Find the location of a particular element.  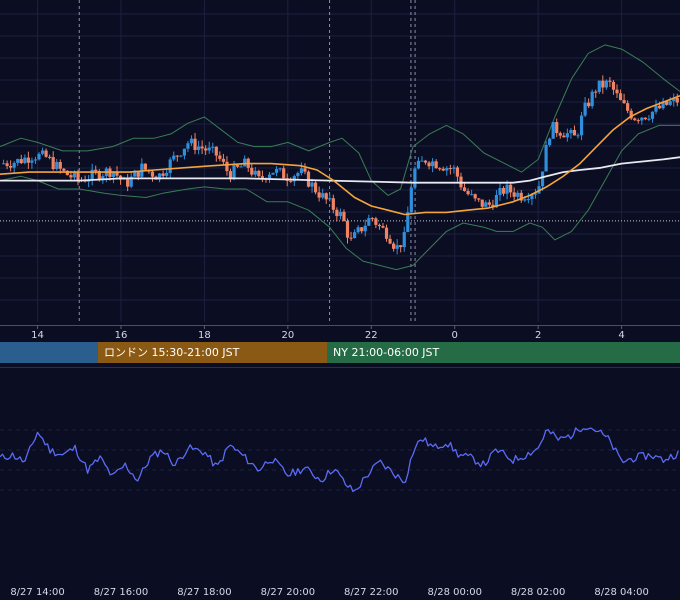

osc-x-tick-label: 8/27 20:00 is located at coordinates (288, 592).